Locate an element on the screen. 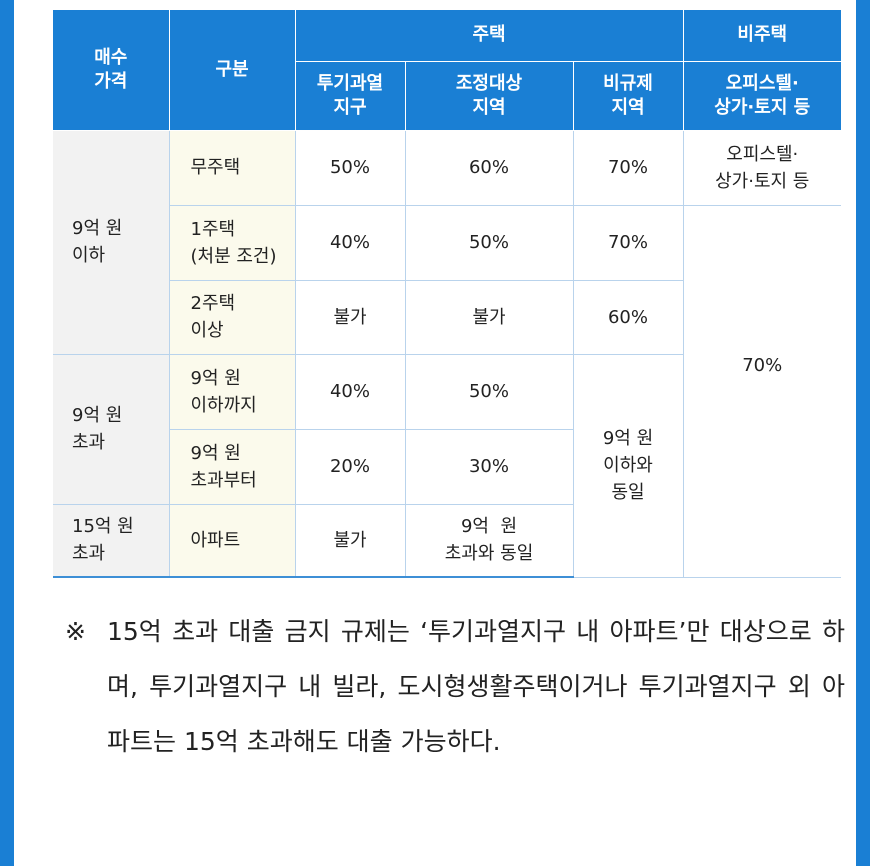  reference-mark: ※ is located at coordinates (75, 631).